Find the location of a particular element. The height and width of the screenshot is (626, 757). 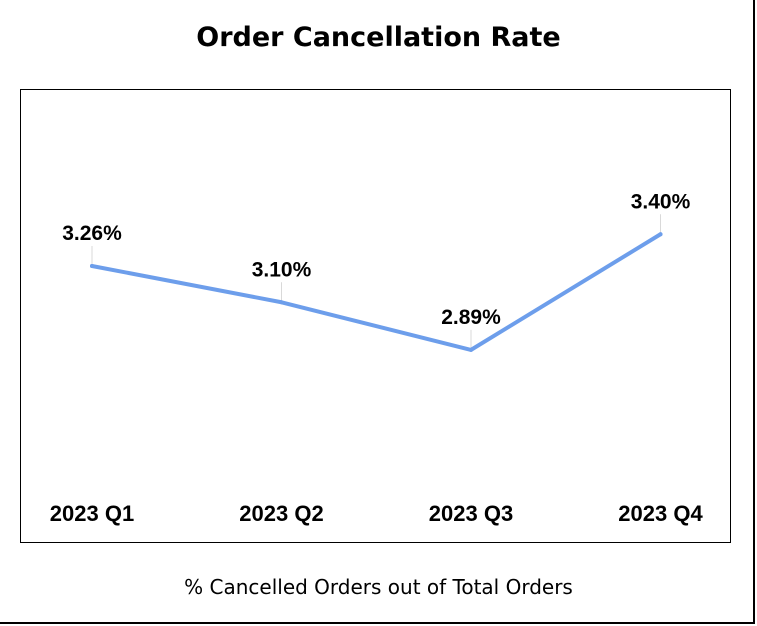

chart-caption: % Cancelled Orders out of Total Orders is located at coordinates (378, 587).